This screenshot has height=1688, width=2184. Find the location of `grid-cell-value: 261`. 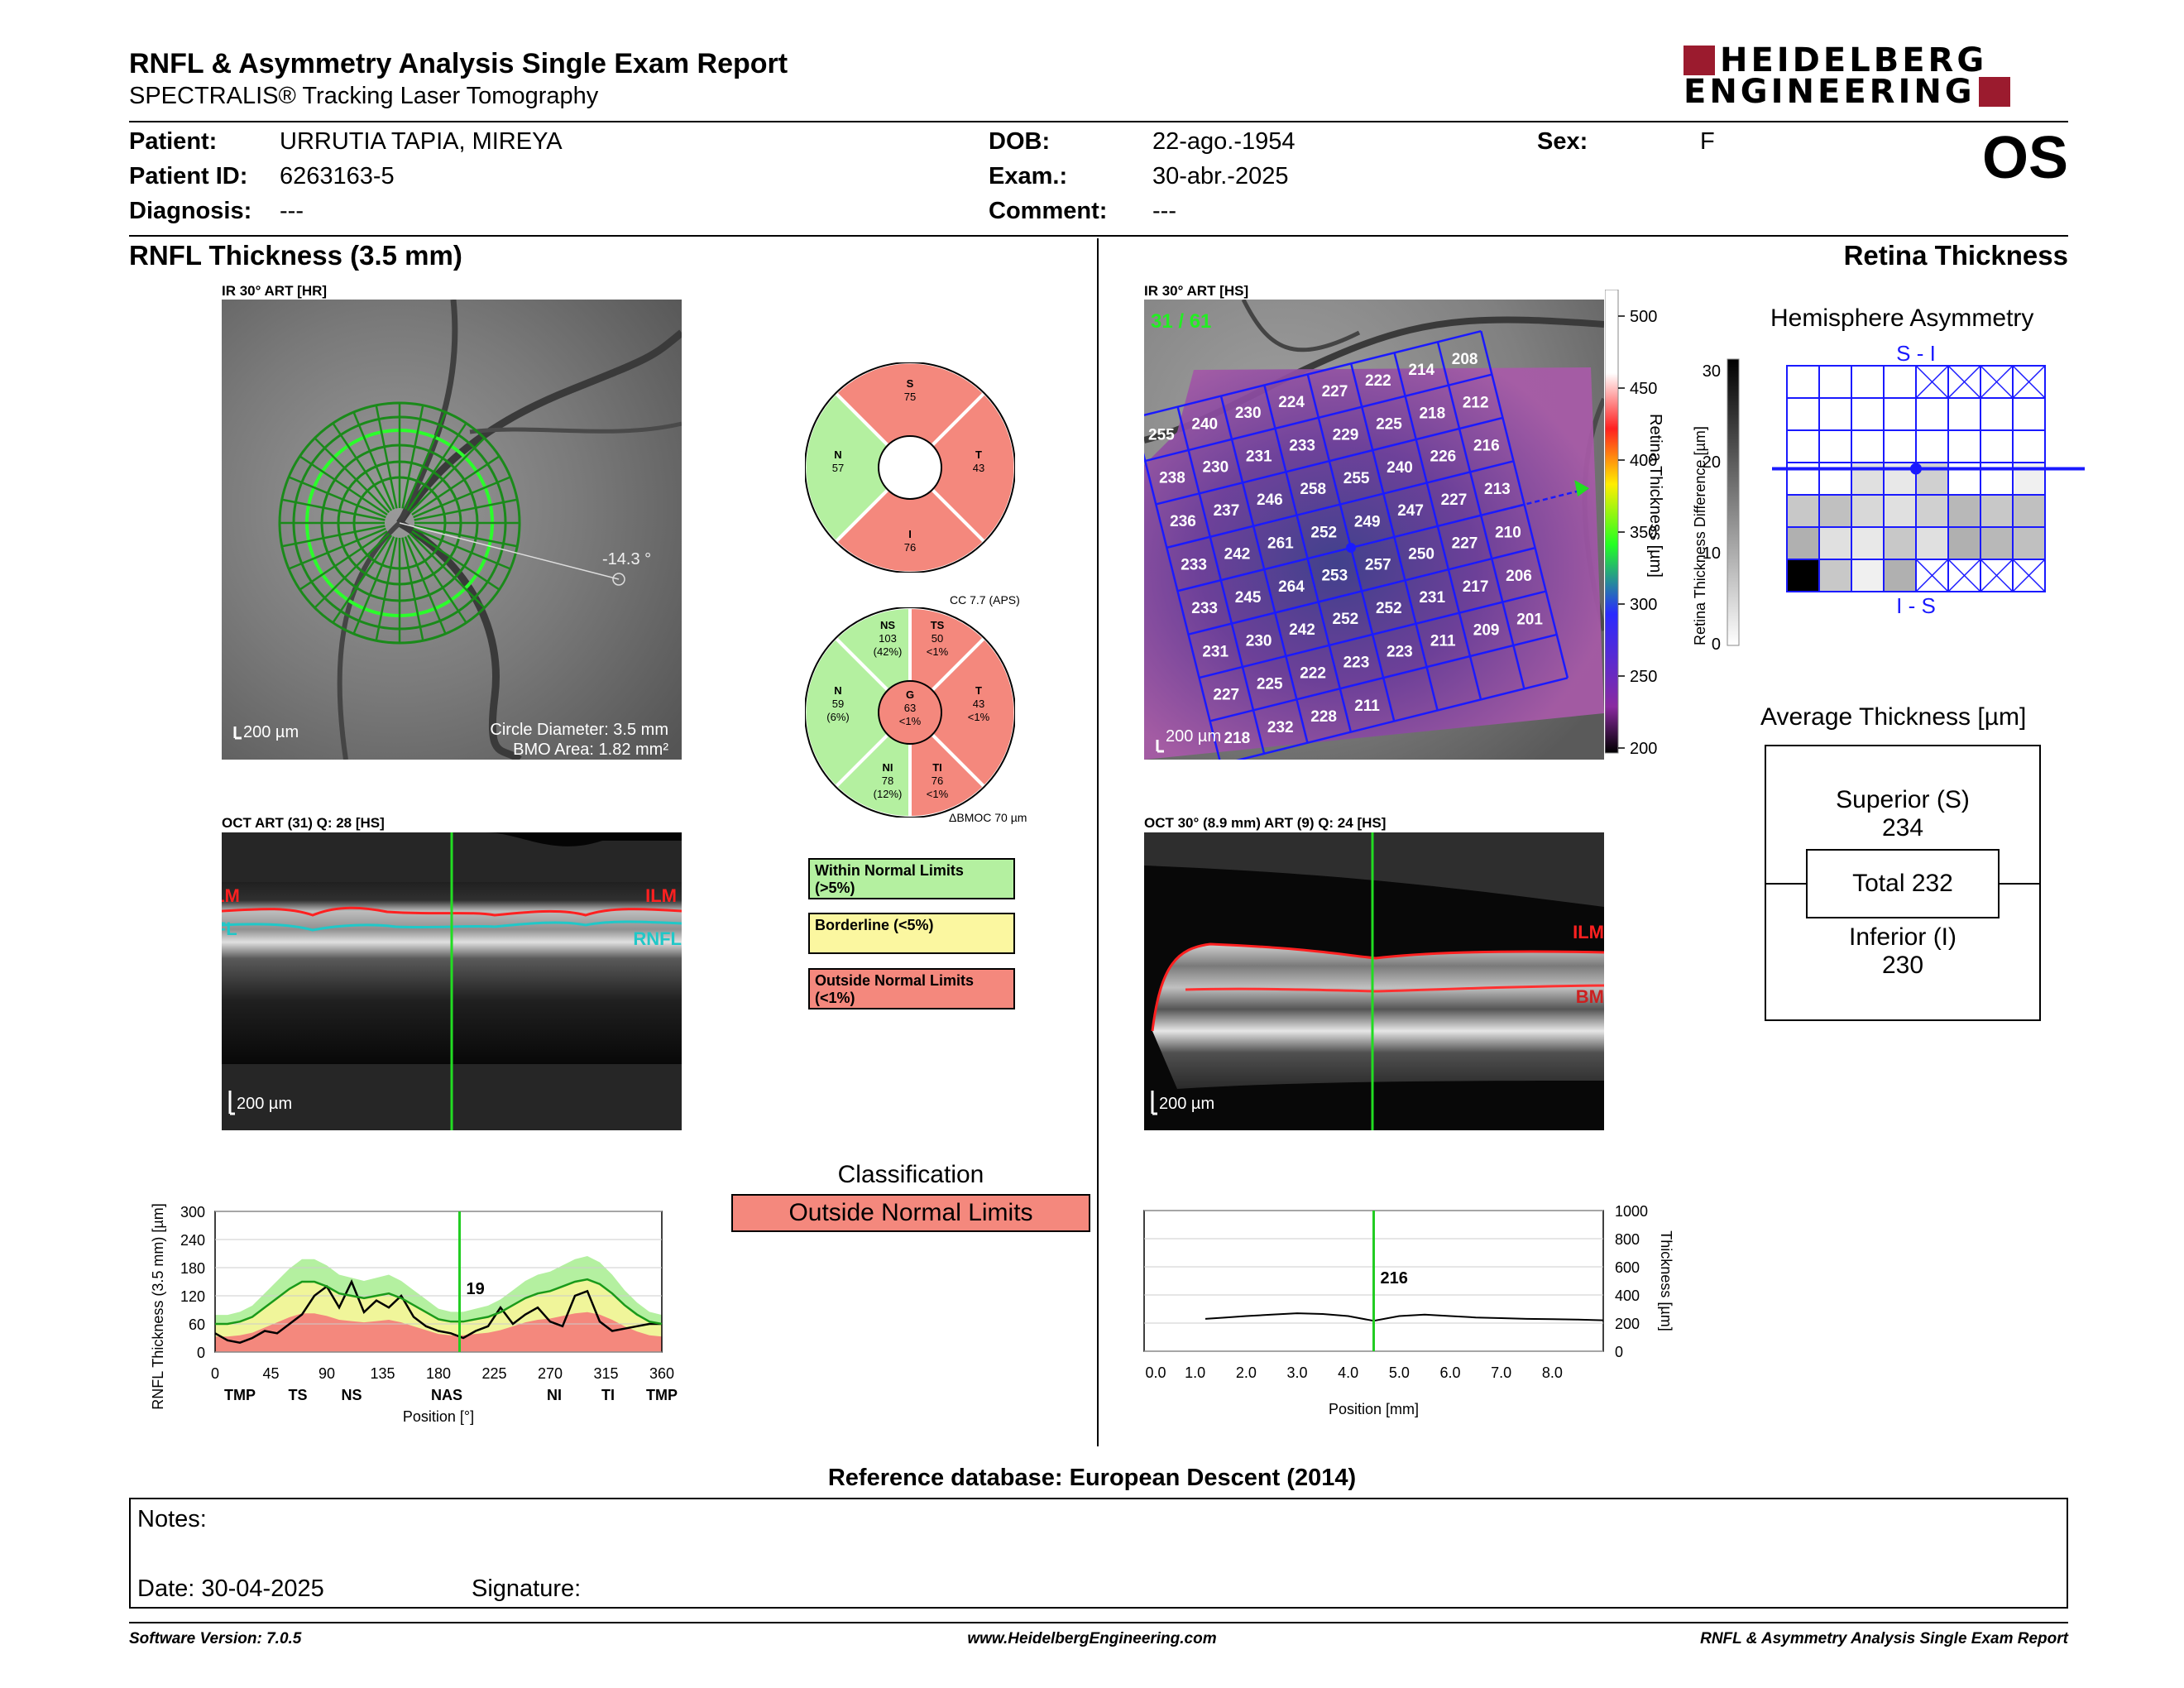

grid-cell-value: 261 is located at coordinates (1280, 543).